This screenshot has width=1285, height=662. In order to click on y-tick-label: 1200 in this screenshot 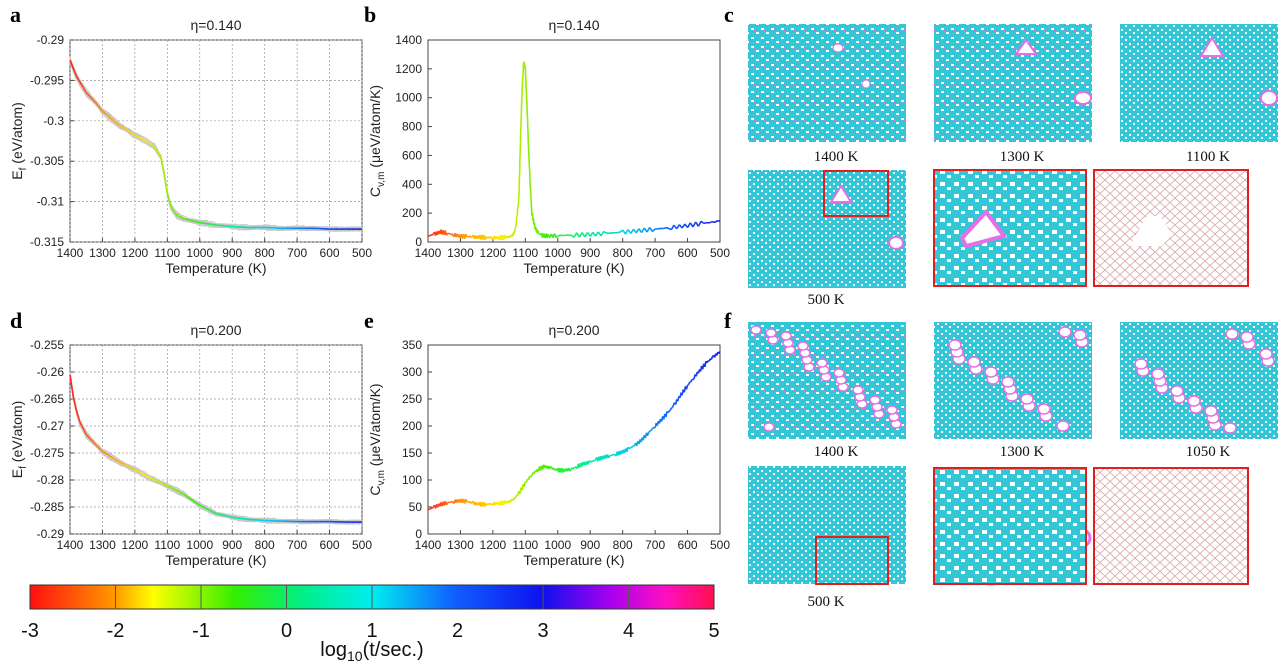, I will do `click(408, 69)`.